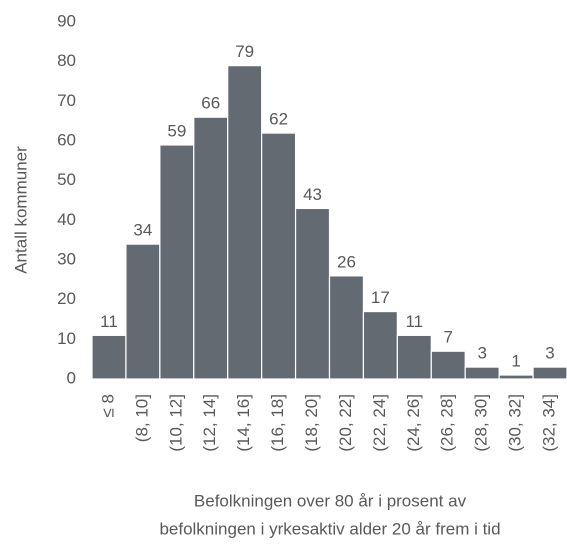 This screenshot has width=567, height=548. I want to click on data-label: 66, so click(210, 103).